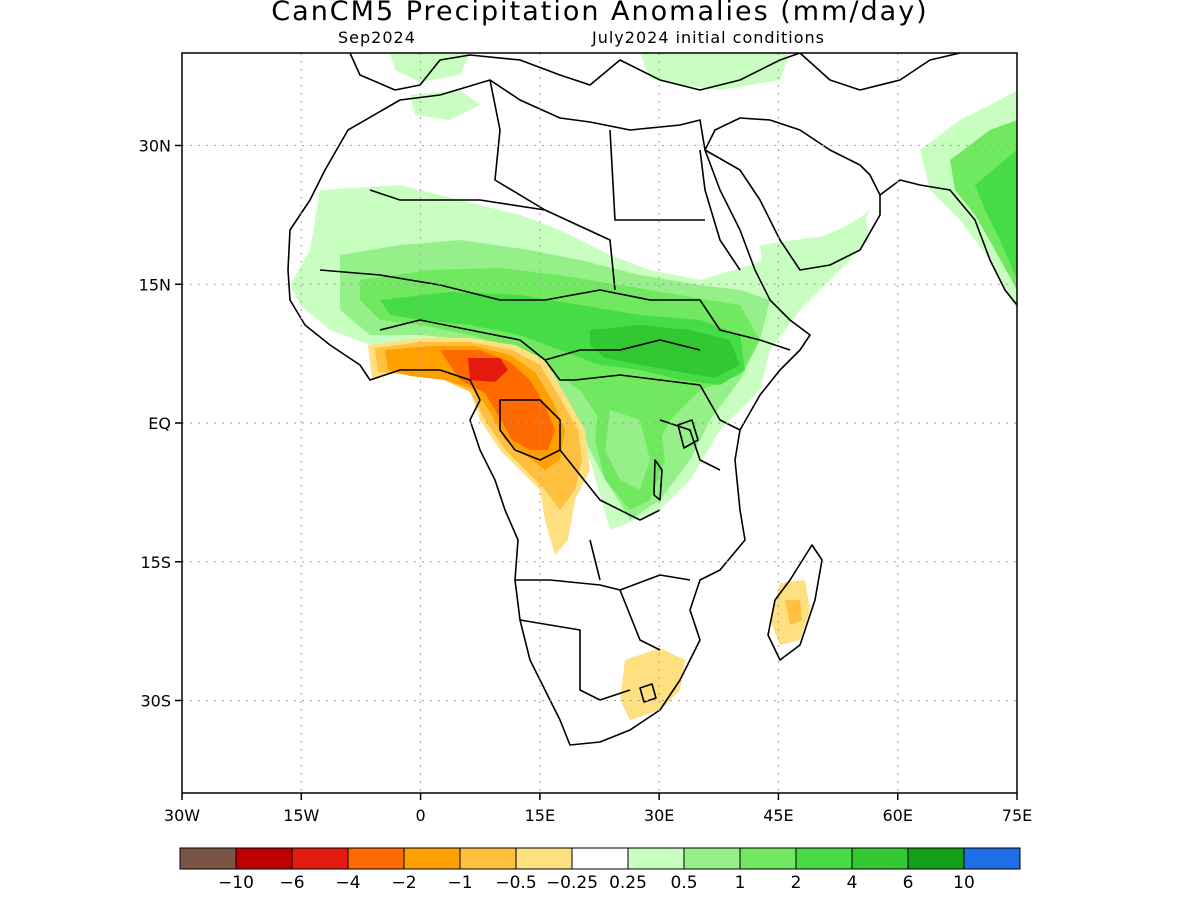 This screenshot has width=1200, height=900. What do you see at coordinates (715, 71) in the screenshot?
I see `anomaly-med-green` at bounding box center [715, 71].